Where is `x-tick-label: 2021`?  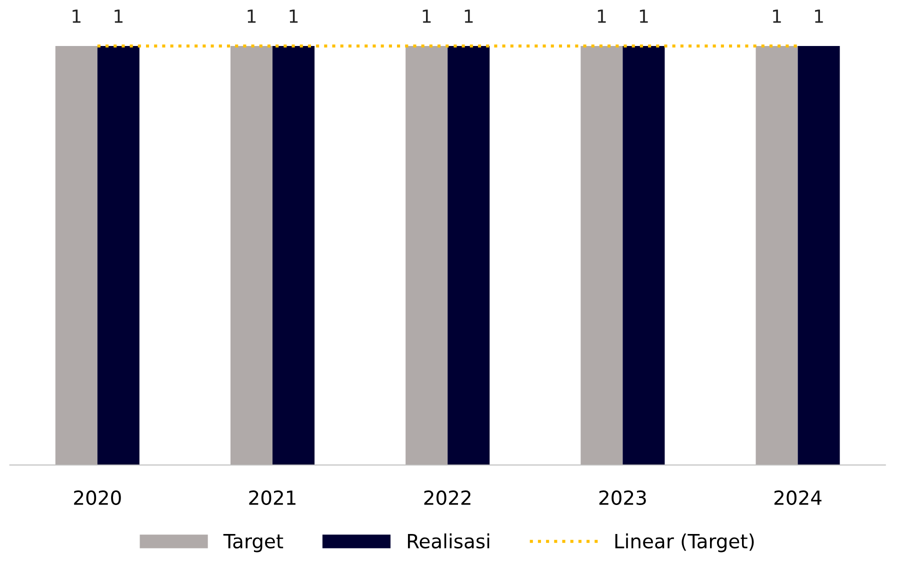
x-tick-label: 2021 is located at coordinates (272, 498).